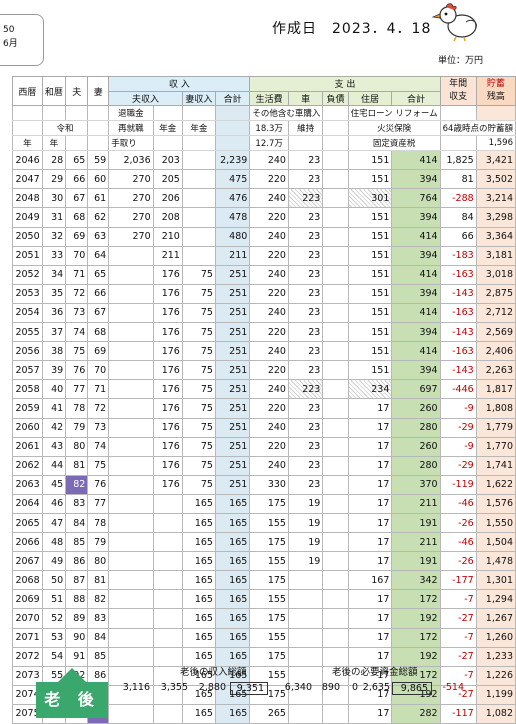 The height and width of the screenshot is (724, 516). I want to click on cell-year: 2048, so click(27, 198).